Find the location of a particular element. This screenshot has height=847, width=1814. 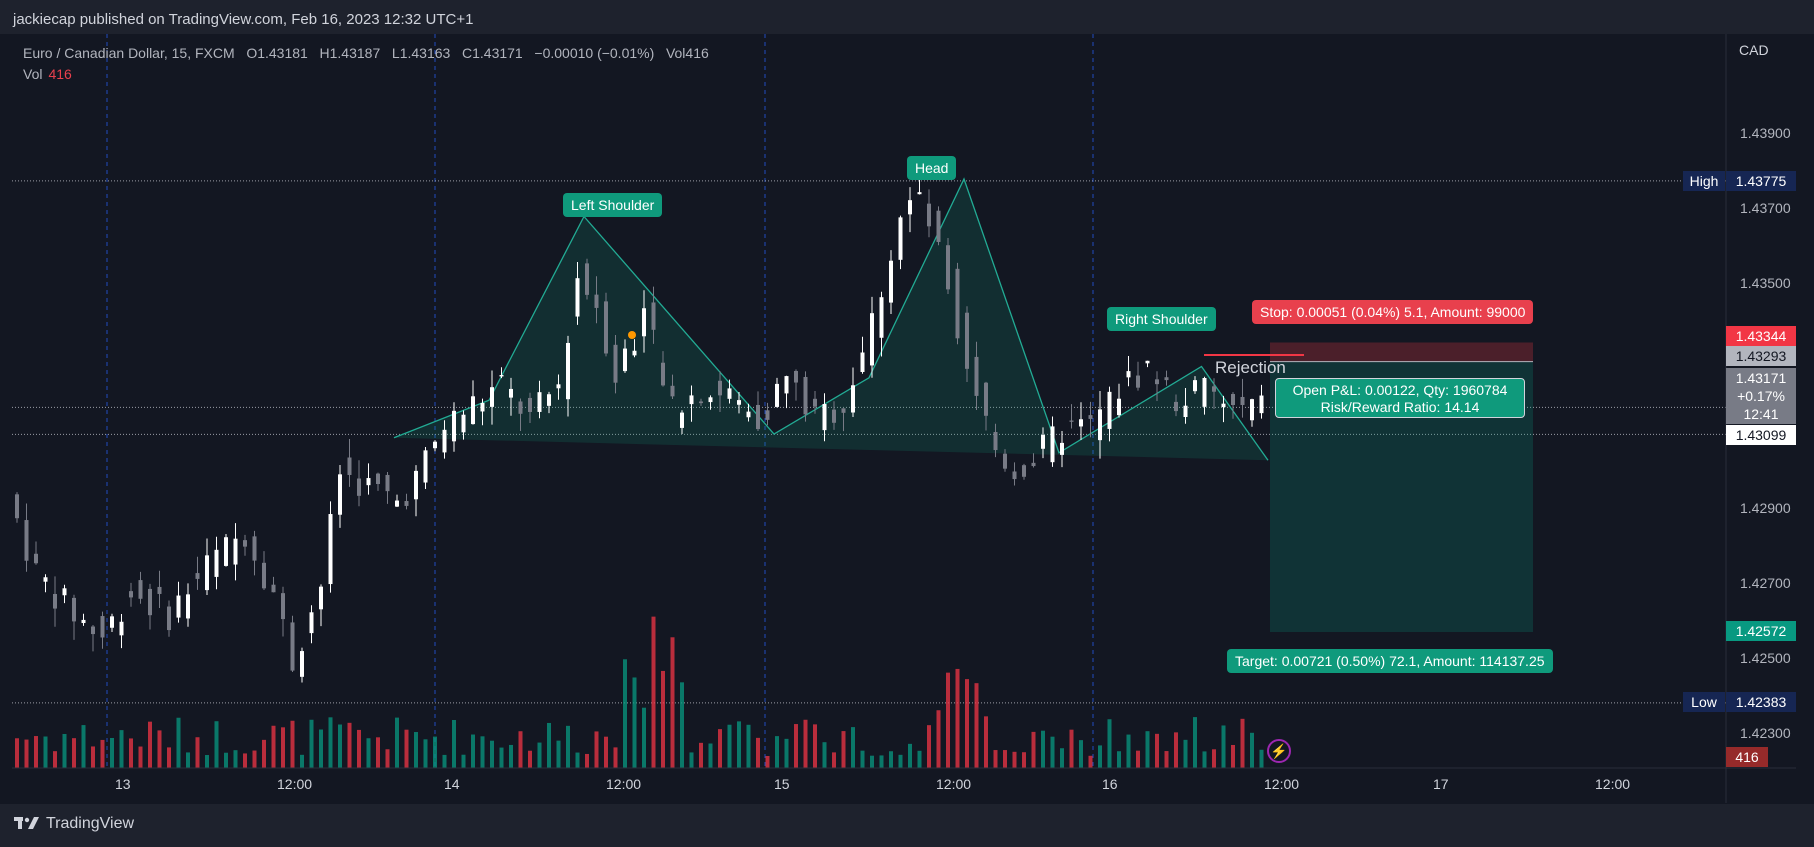

open-pnl-text: Open P&L: 0.00122, Qty: 1960784 is located at coordinates (1400, 390).